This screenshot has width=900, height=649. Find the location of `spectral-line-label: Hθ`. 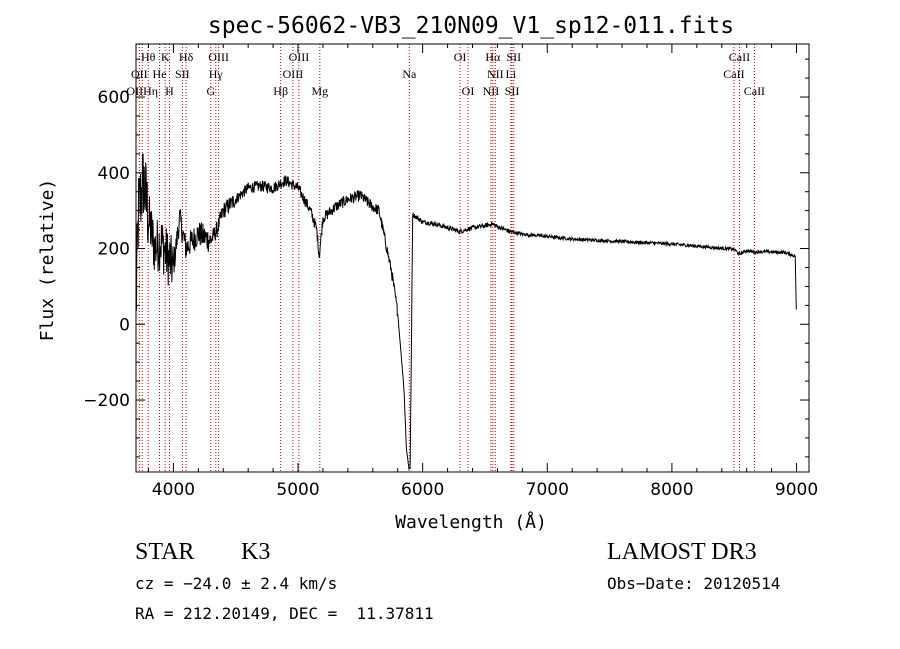

spectral-line-label: Hθ is located at coordinates (148, 57).